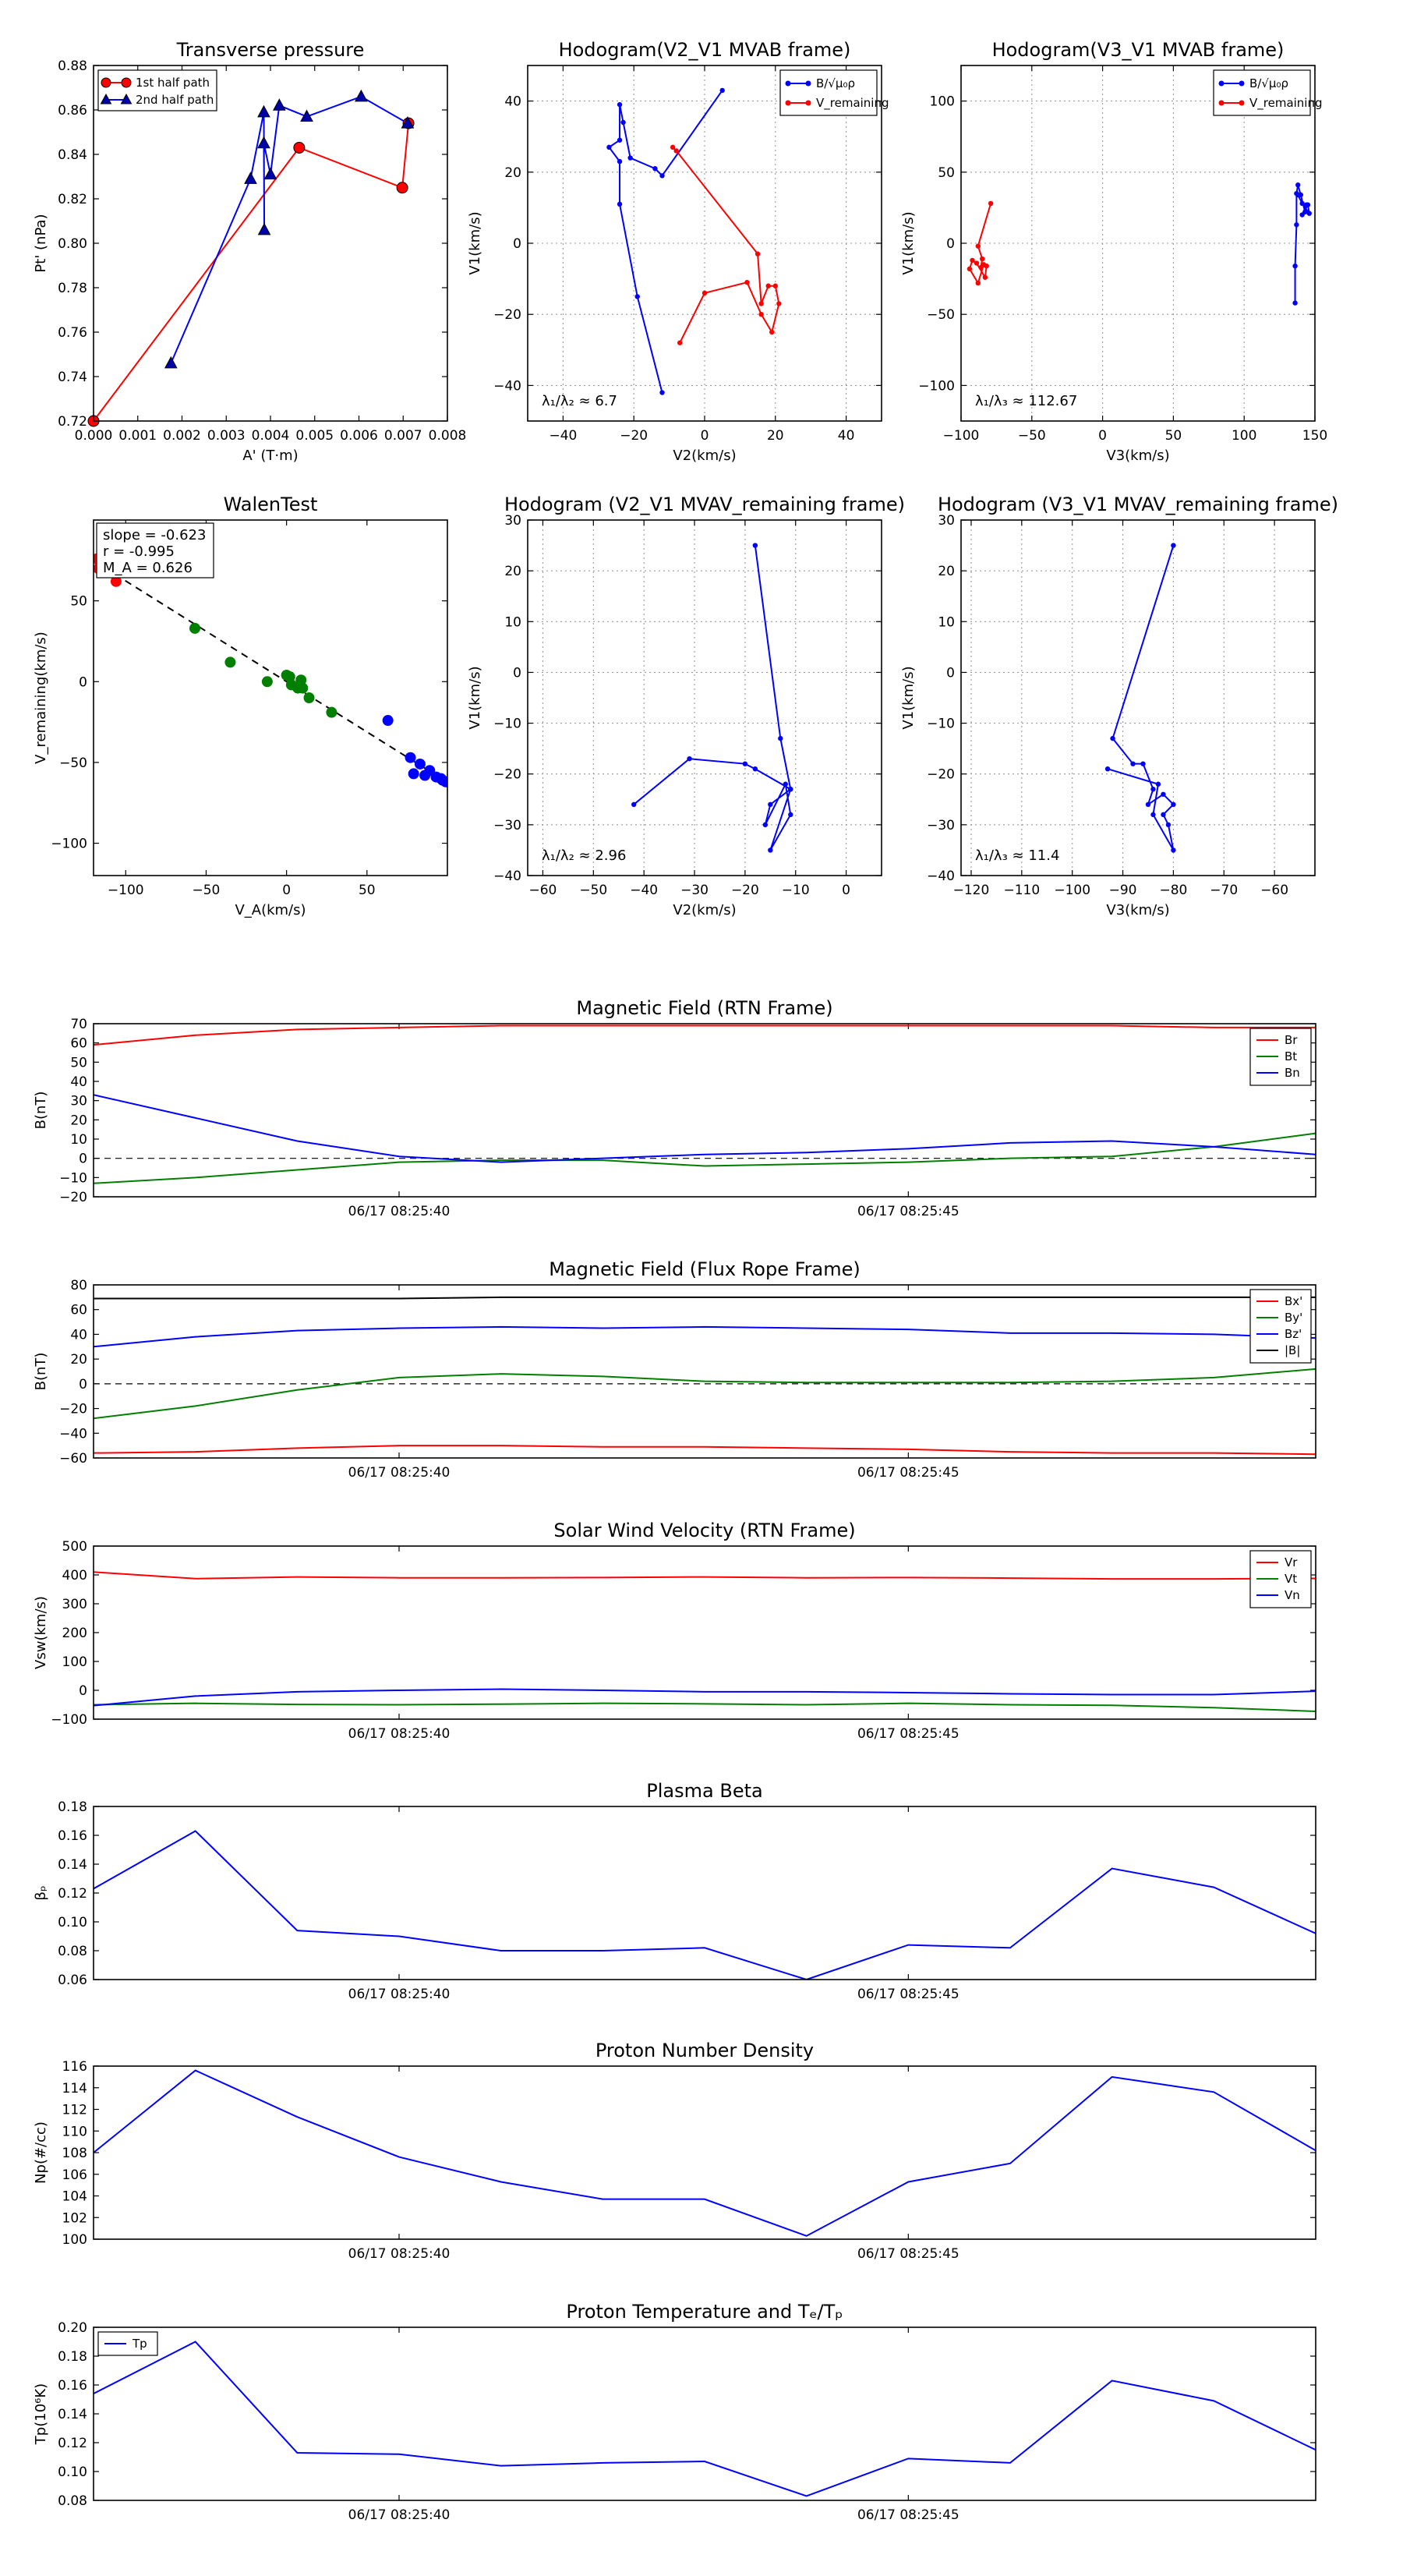 The image size is (1403, 2576). Describe the element at coordinates (78, 1285) in the screenshot. I see `y-tick-label: 80` at that location.